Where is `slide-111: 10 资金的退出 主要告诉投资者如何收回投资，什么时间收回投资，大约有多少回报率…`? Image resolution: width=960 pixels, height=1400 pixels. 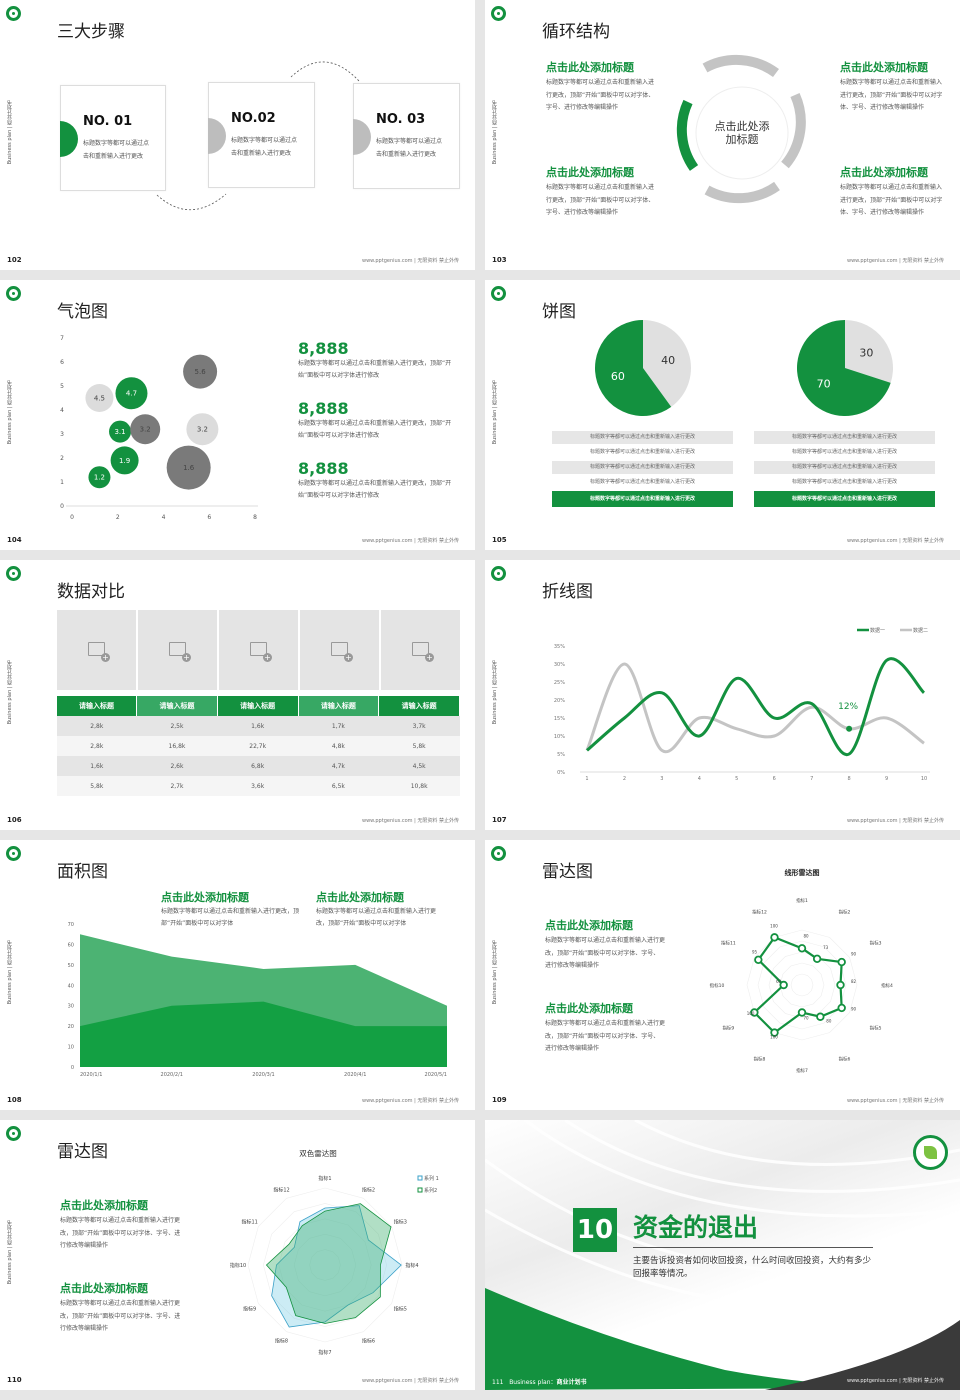
slide-111: 10 资金的退出 主要告诉投资者如何收回投资，什么时间收回投资，大约有多少回报率… is located at coordinates (722, 1255).